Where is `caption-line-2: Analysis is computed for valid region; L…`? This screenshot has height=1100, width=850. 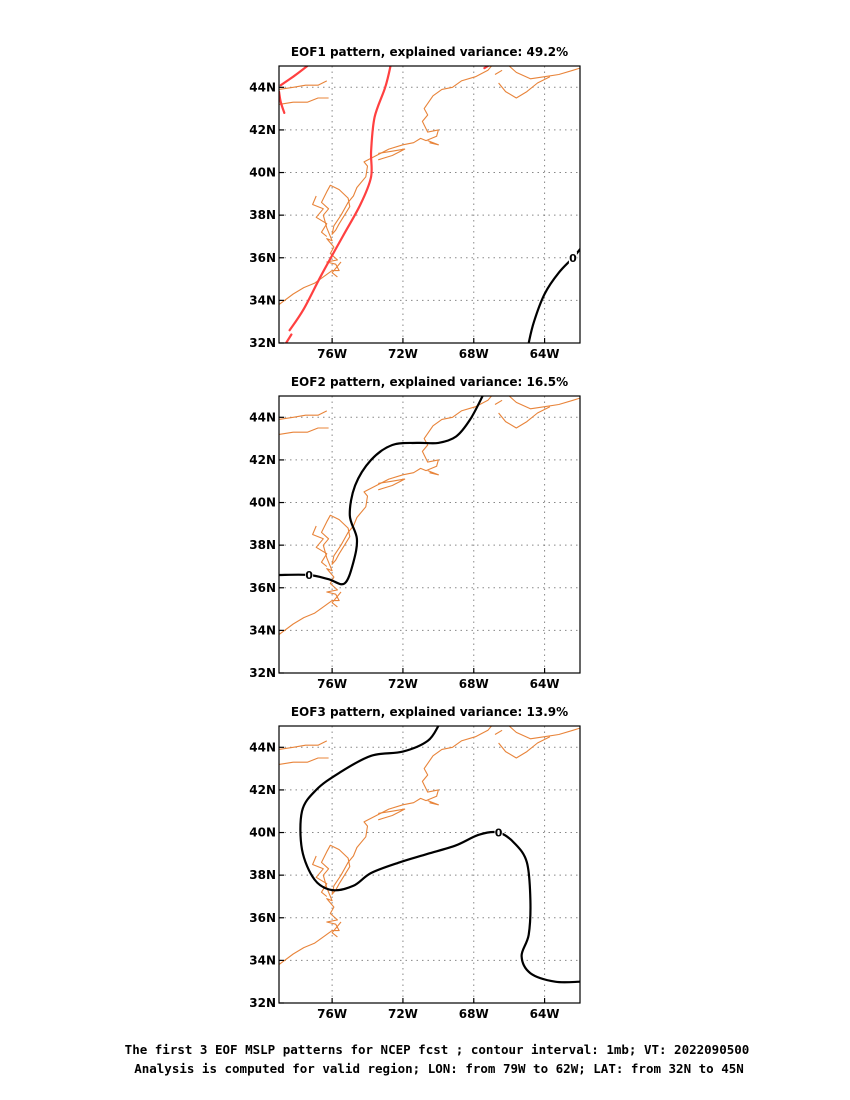 caption-line-2: Analysis is computed for valid region; L… is located at coordinates (439, 1068).